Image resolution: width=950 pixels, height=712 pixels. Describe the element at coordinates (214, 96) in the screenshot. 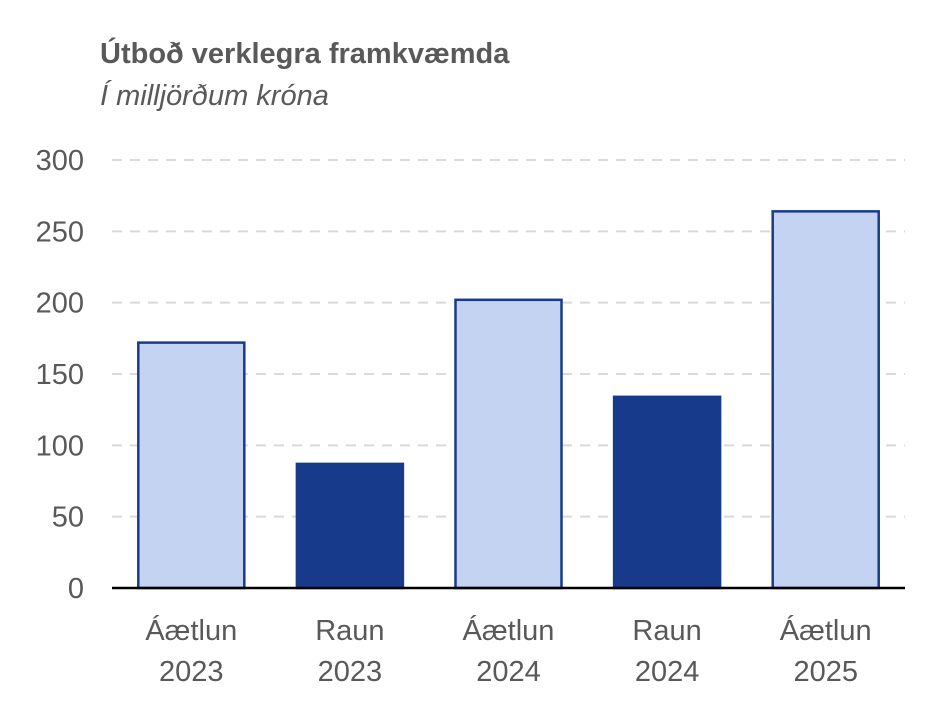

I see `chart-subtitle: Í milljörðum króna` at that location.